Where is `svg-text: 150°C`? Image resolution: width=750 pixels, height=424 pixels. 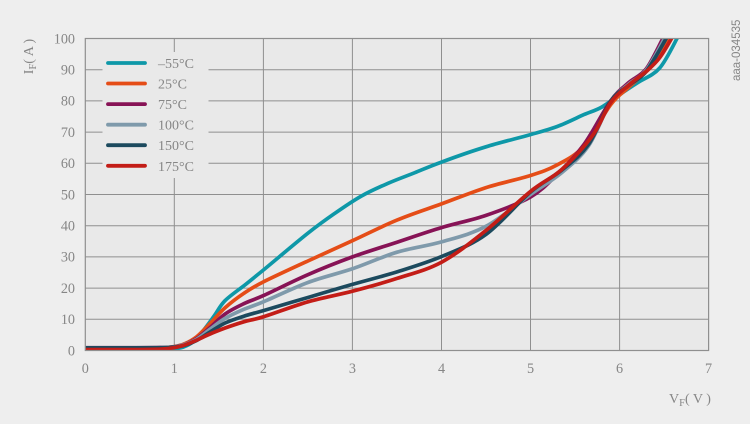 svg-text: 150°C is located at coordinates (176, 146).